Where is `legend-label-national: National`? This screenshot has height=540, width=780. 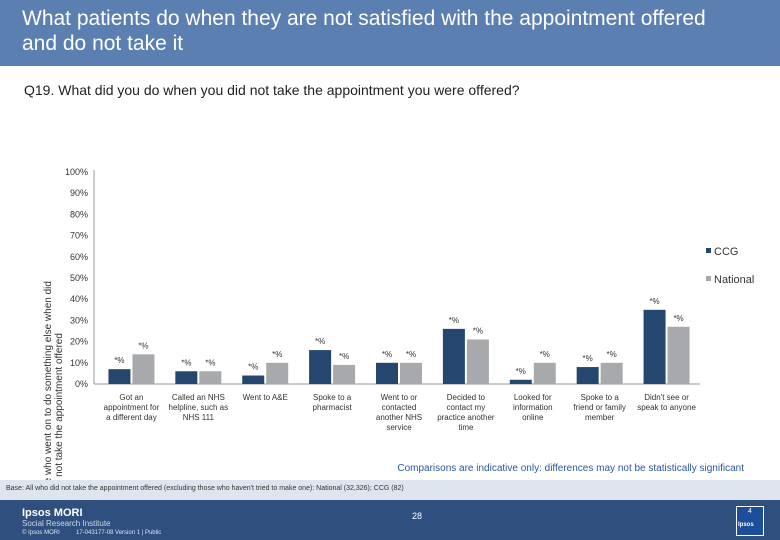 legend-label-national: National is located at coordinates (734, 280).